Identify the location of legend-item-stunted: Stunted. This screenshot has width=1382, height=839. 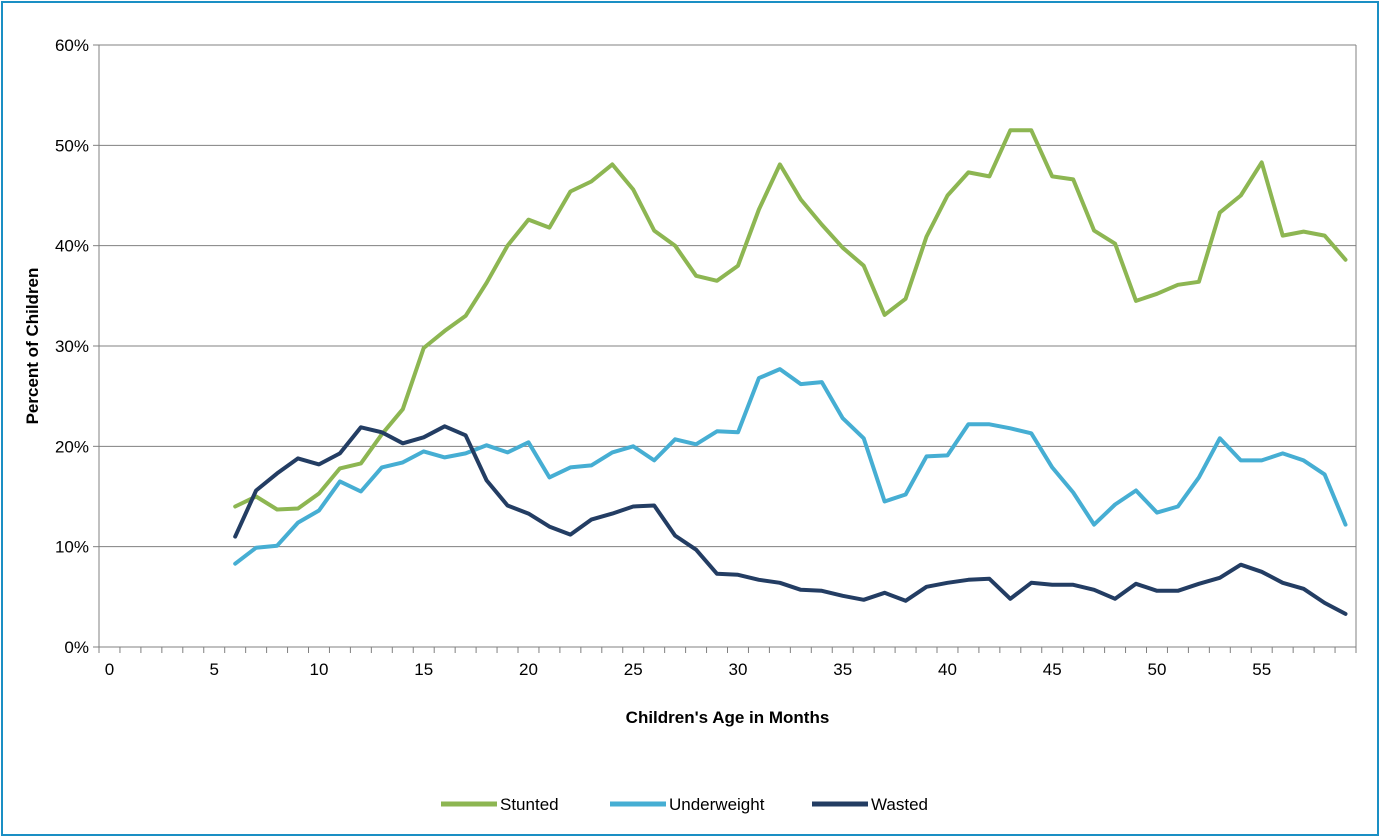
(500, 804).